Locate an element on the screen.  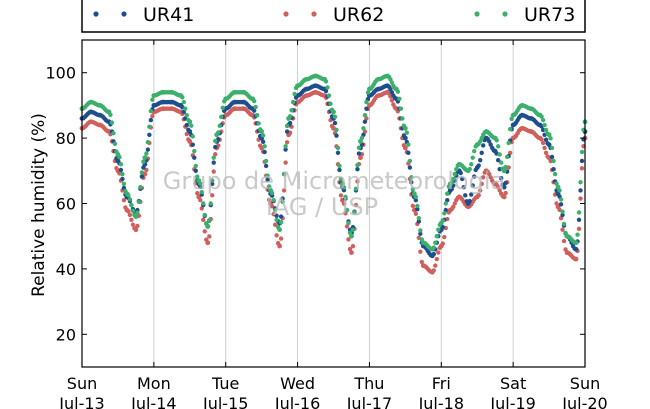
x-tick-label-date: Jul-14 is located at coordinates (153, 401).